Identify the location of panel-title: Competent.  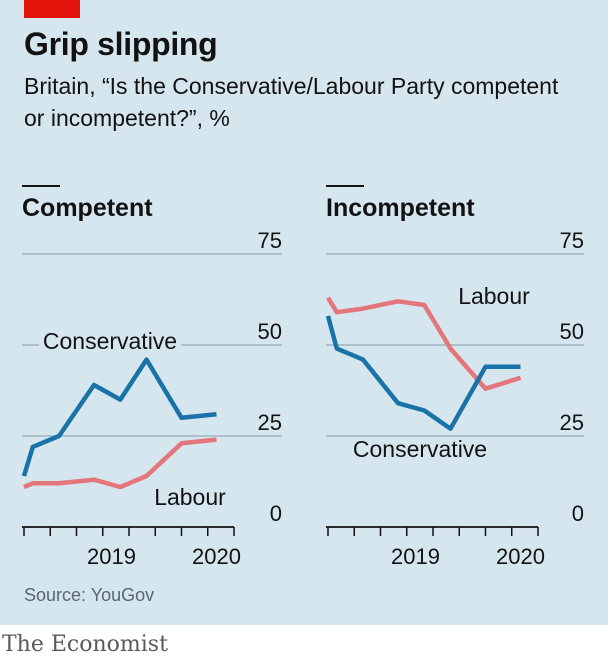
(87, 208).